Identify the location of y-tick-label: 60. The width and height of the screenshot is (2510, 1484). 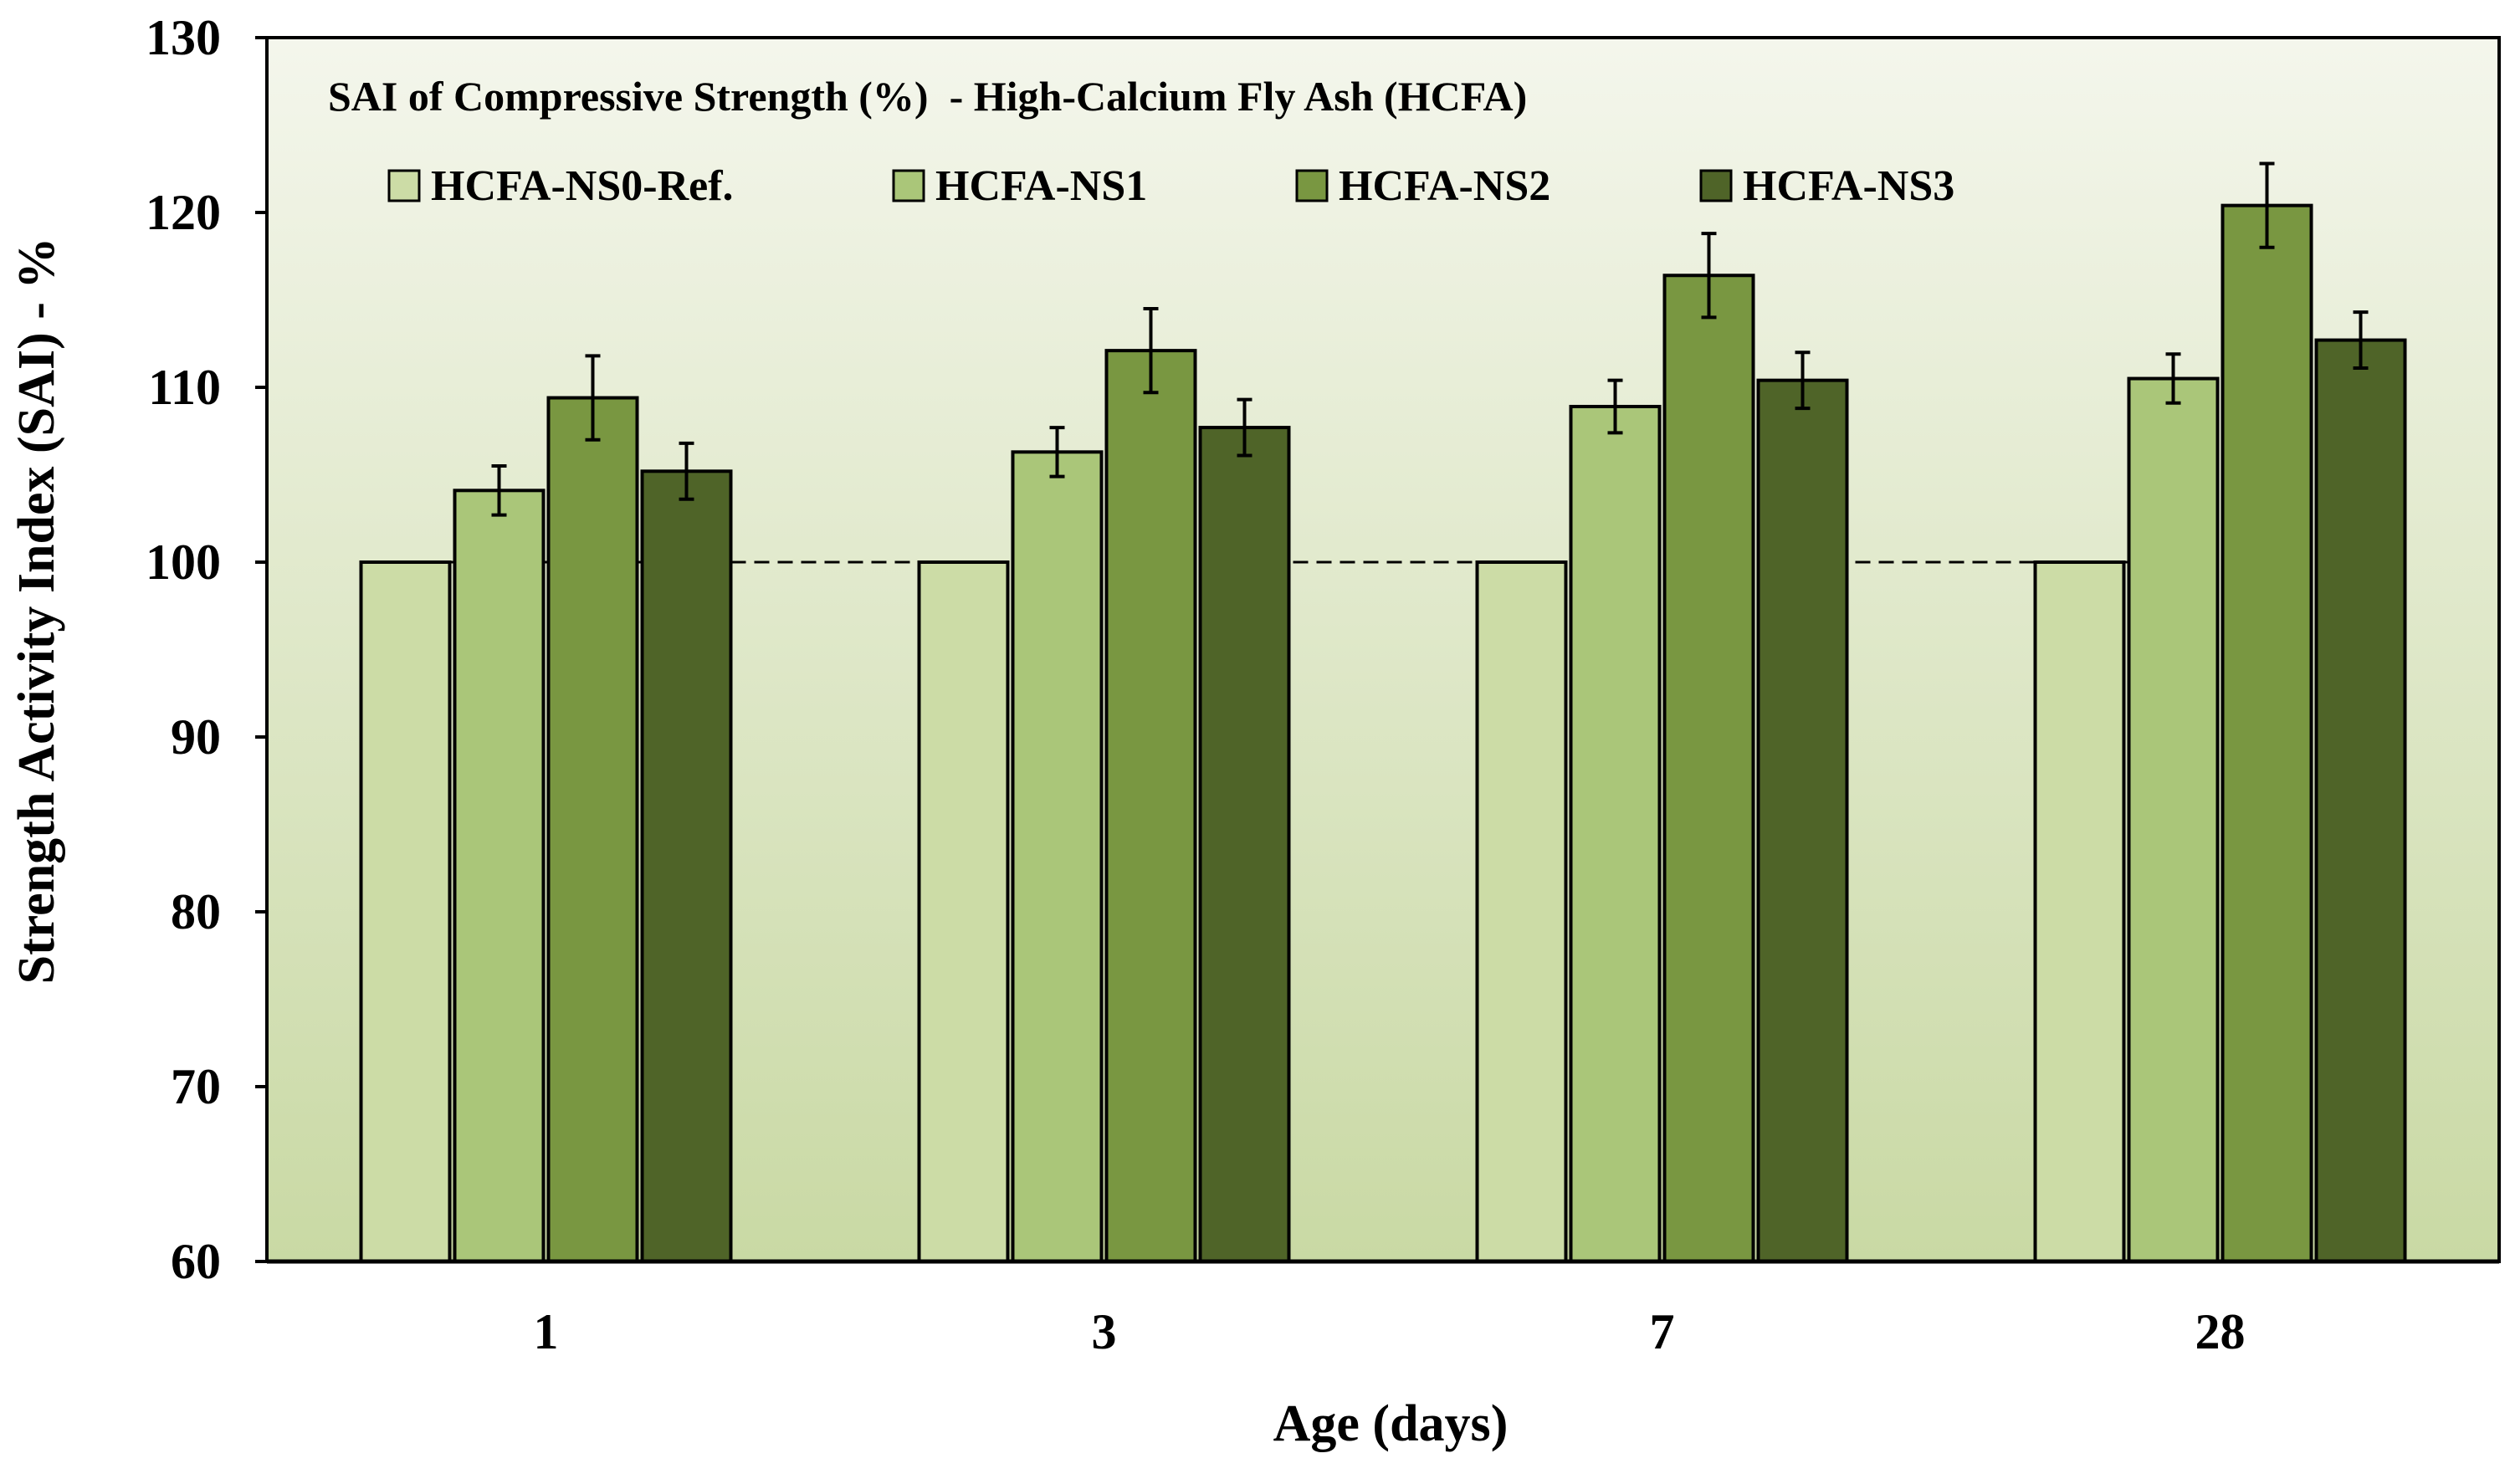
(196, 1261).